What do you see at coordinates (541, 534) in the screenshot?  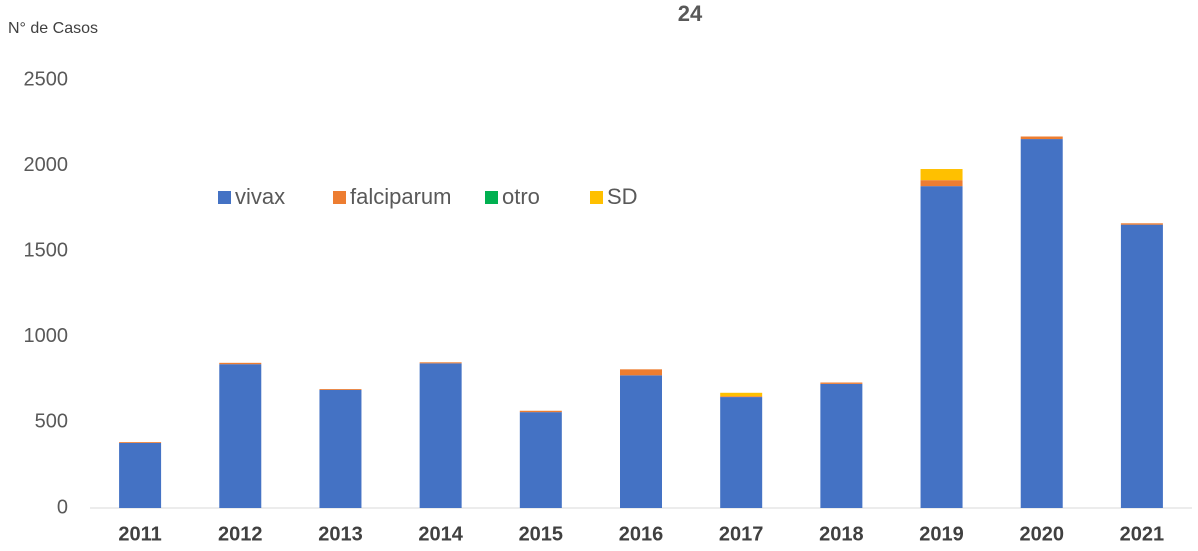 I see `x-tick-label: 2015` at bounding box center [541, 534].